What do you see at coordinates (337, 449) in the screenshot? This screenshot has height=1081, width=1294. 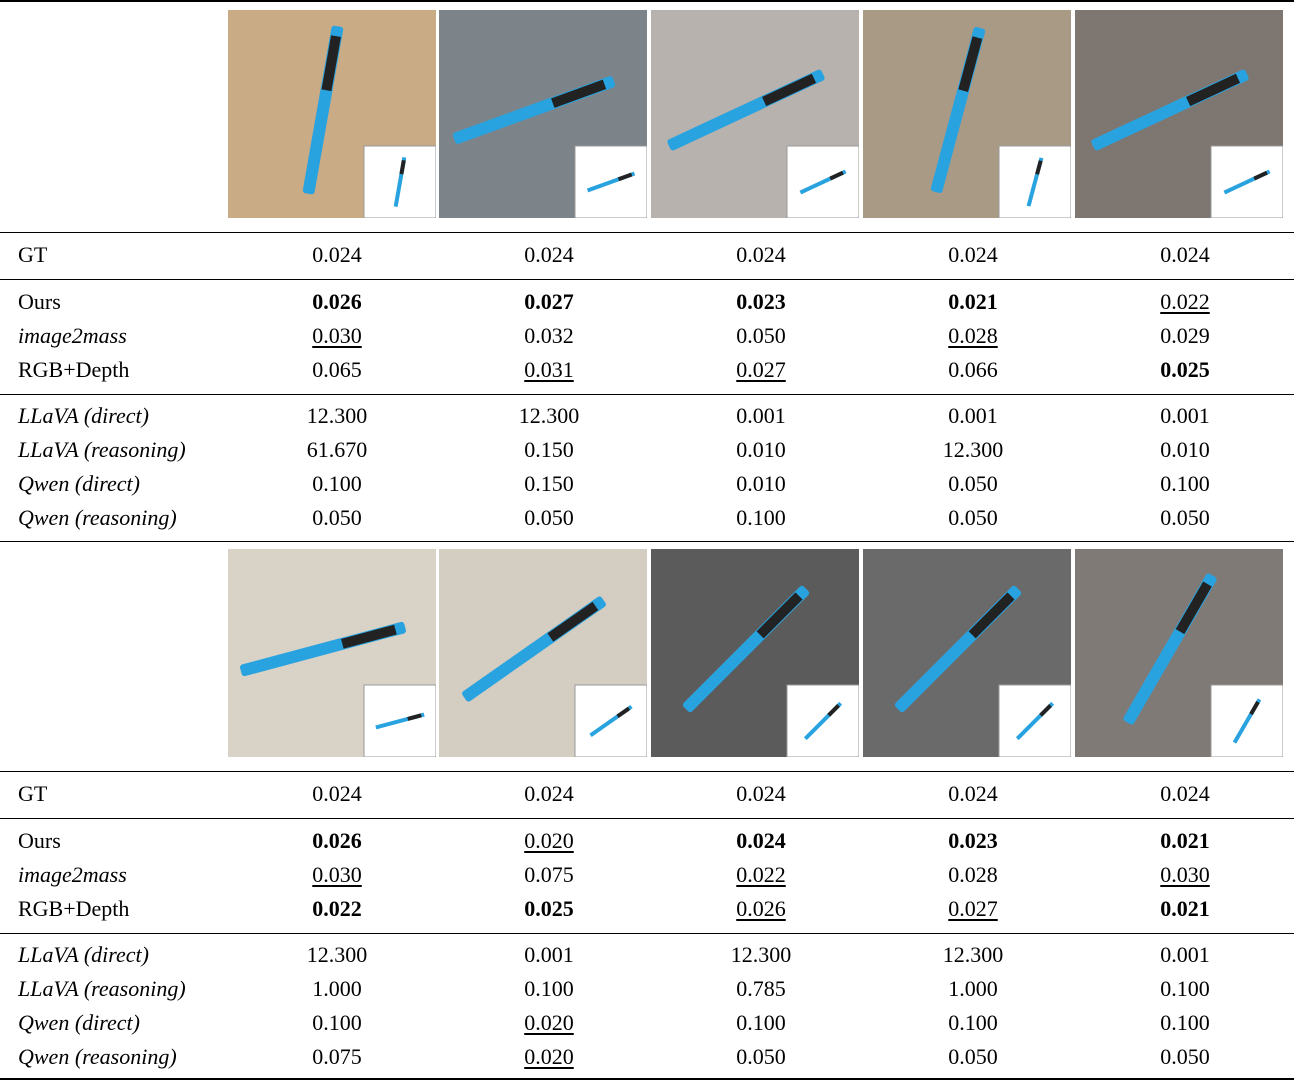 I see `cell-value: 61.670` at bounding box center [337, 449].